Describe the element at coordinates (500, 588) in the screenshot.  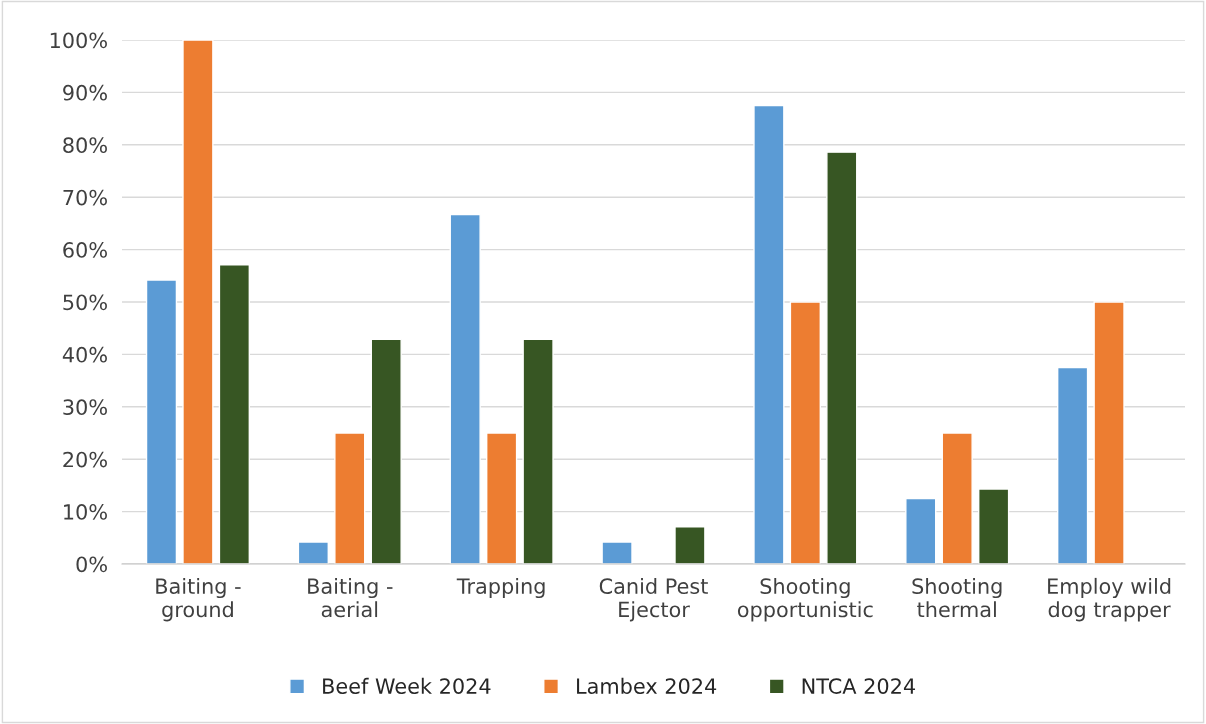
I see `x-tick-label: Trapping` at that location.